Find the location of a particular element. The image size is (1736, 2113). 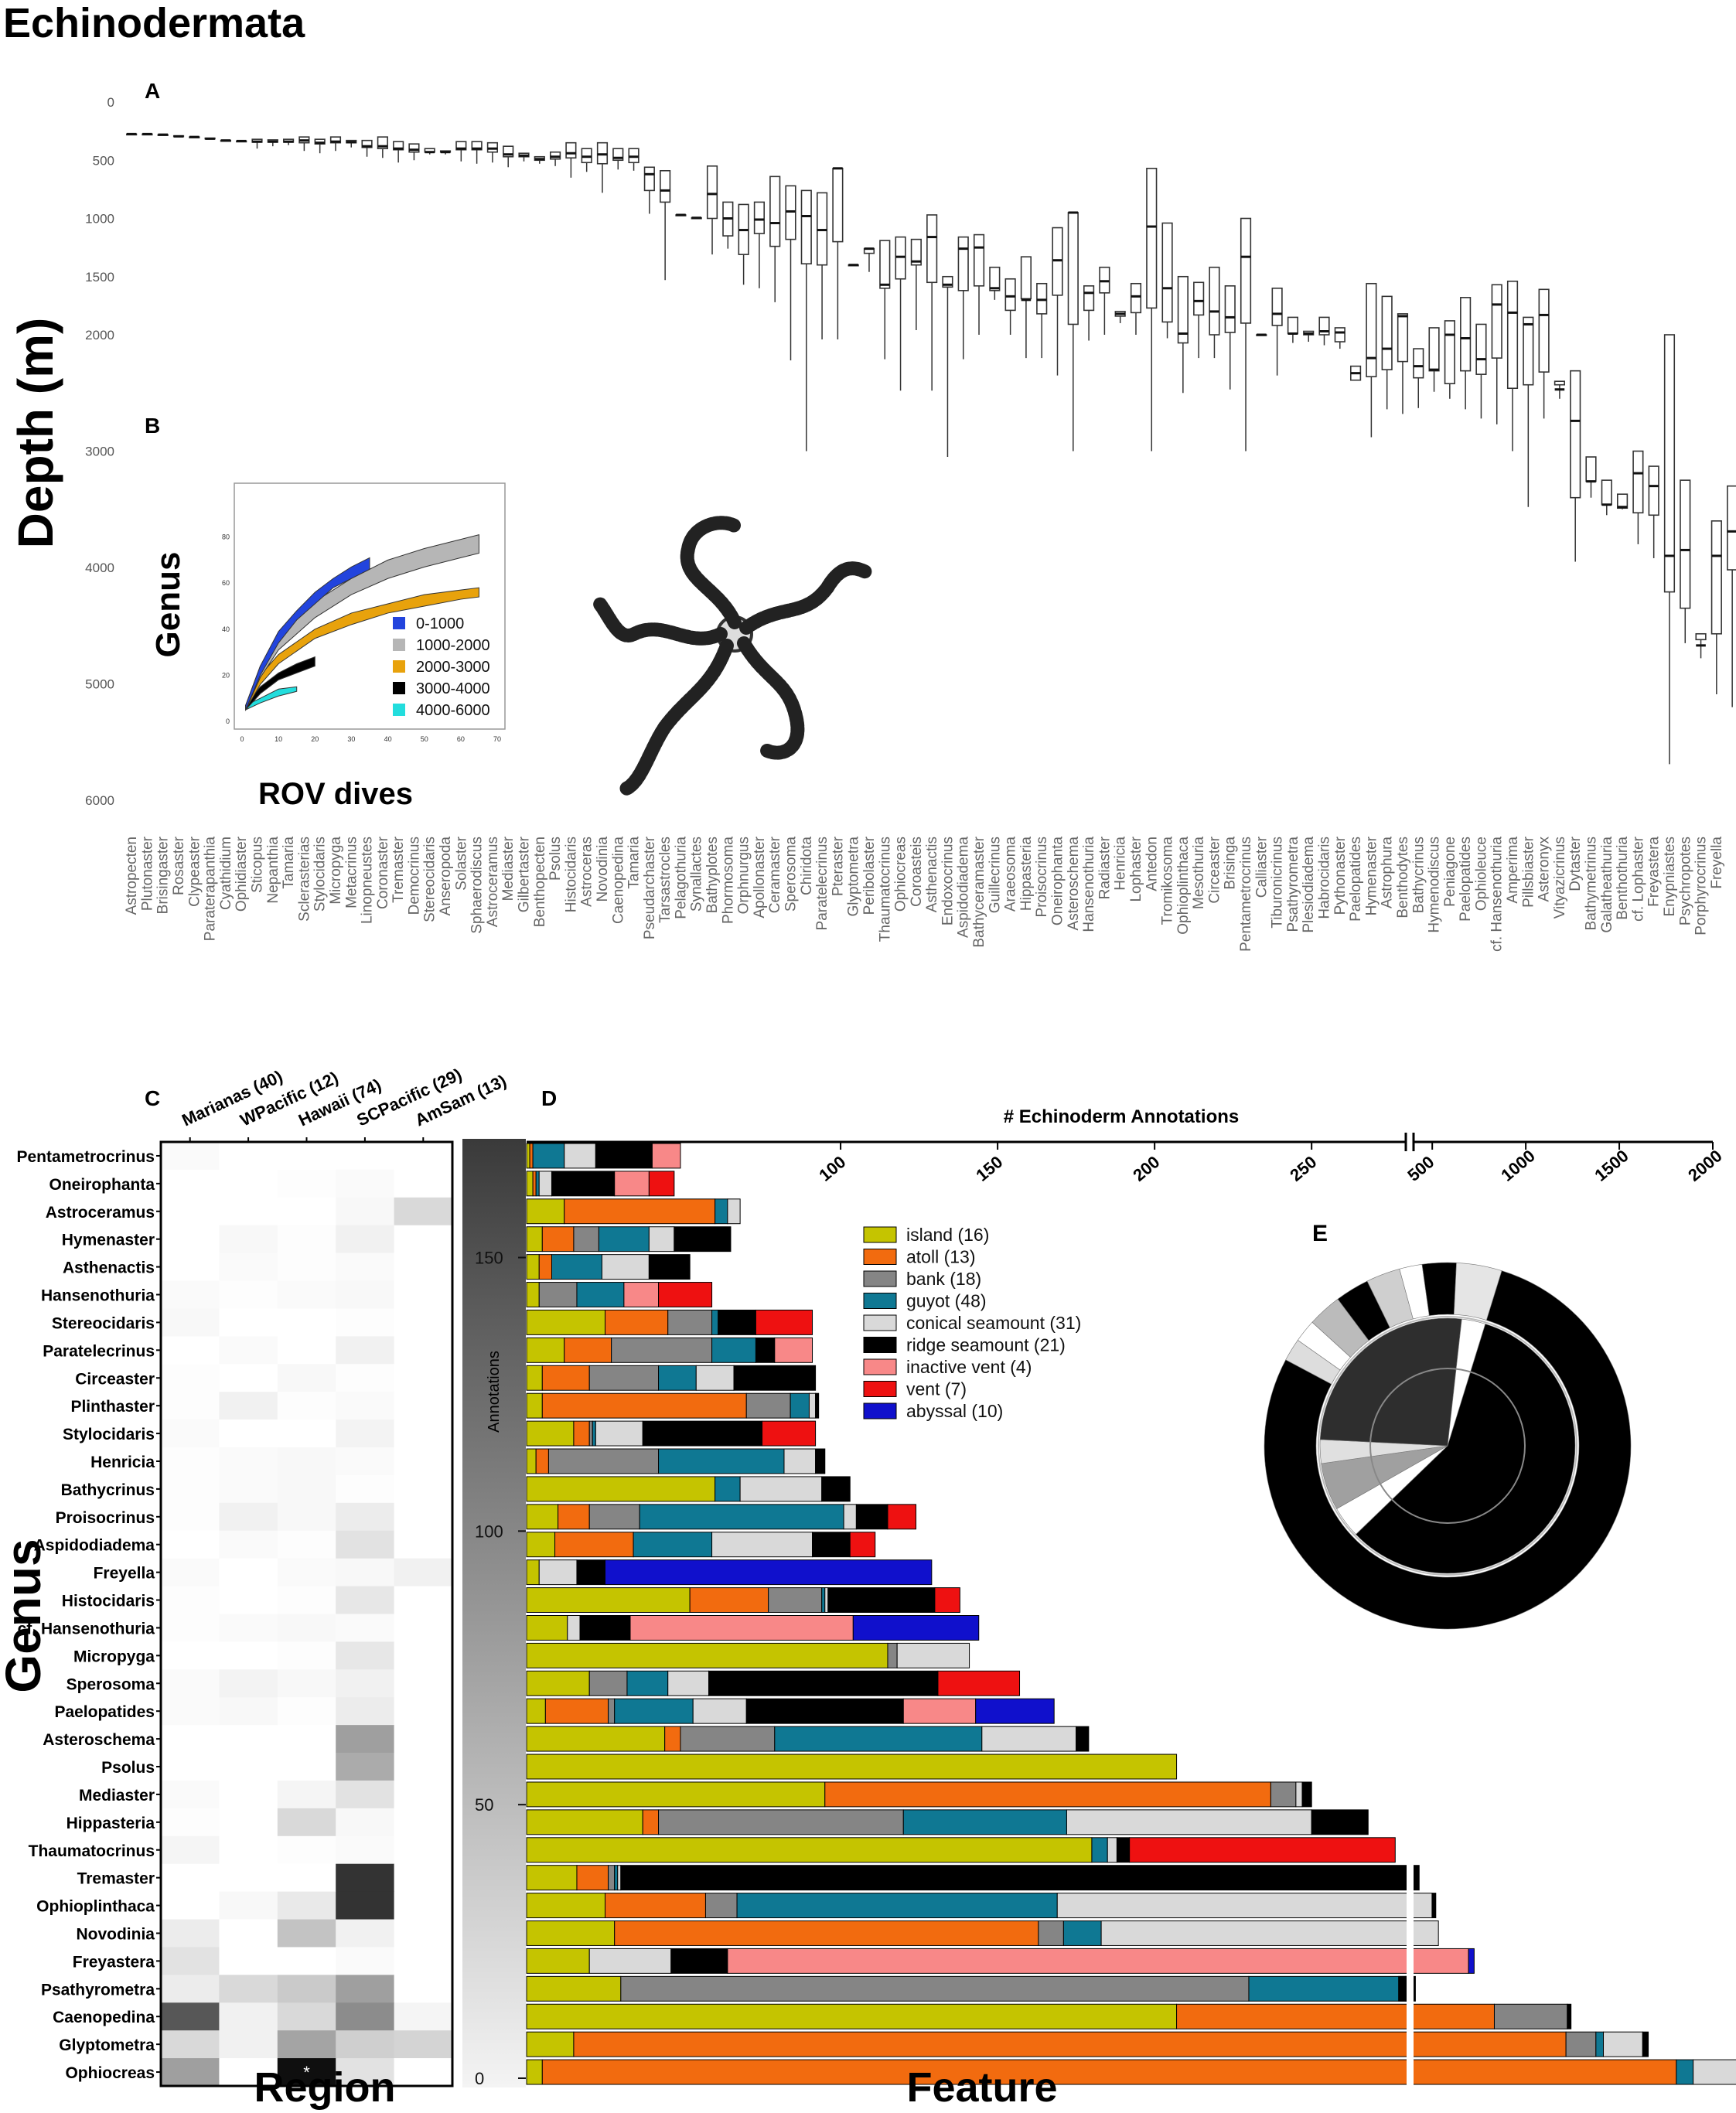

panel-a-genus-label: Orphnurgus is located at coordinates (744, 876).